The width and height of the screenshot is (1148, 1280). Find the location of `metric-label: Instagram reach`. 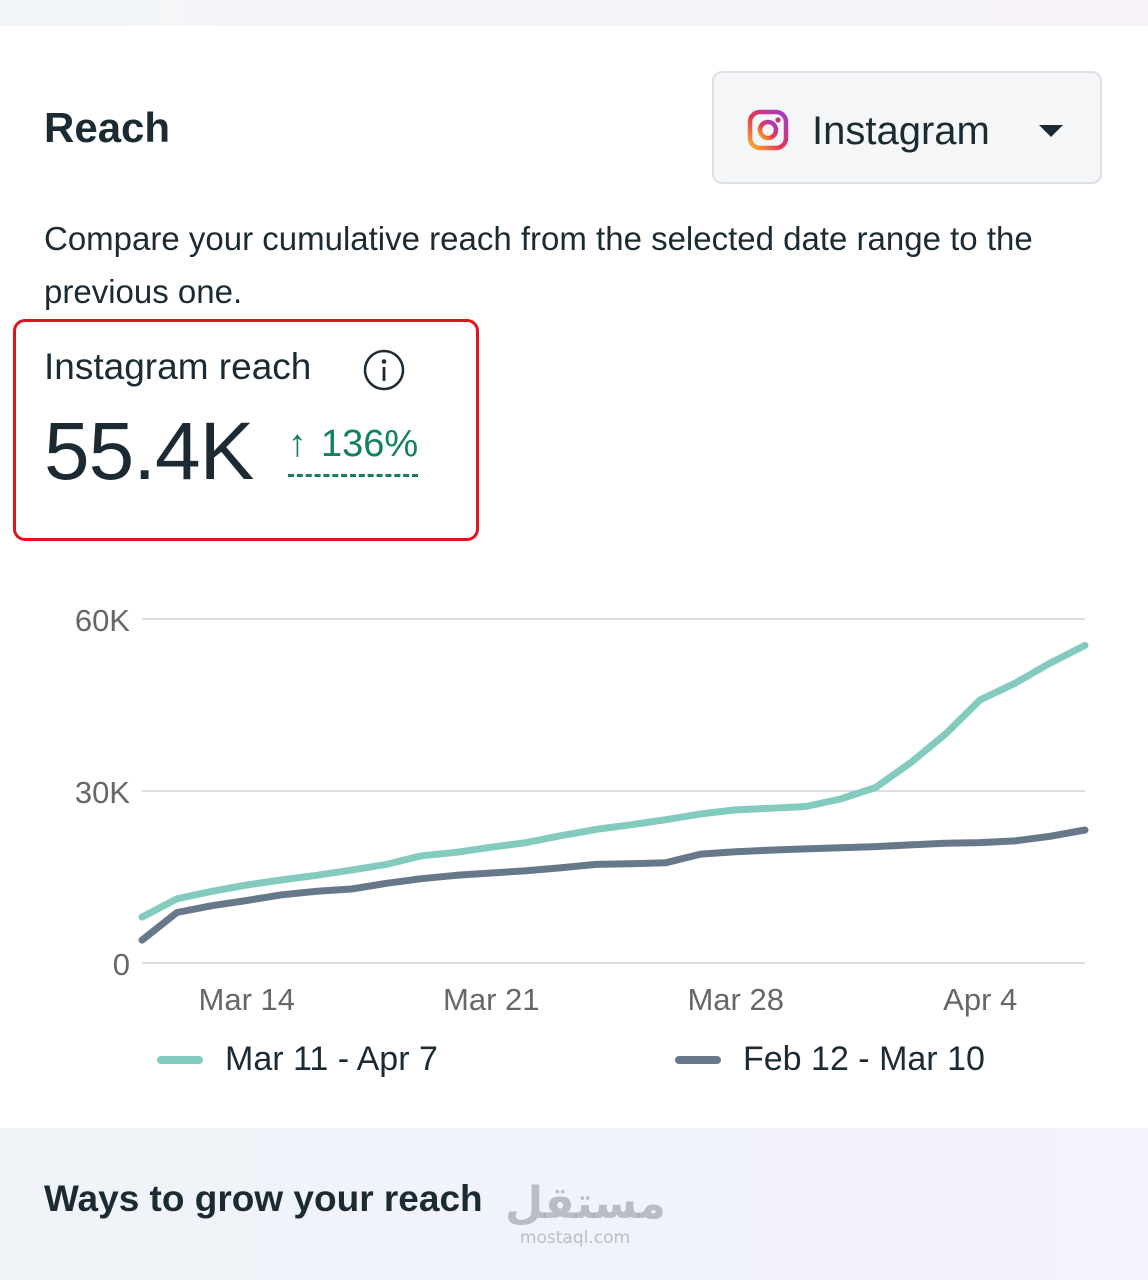

metric-label: Instagram reach is located at coordinates (178, 366).